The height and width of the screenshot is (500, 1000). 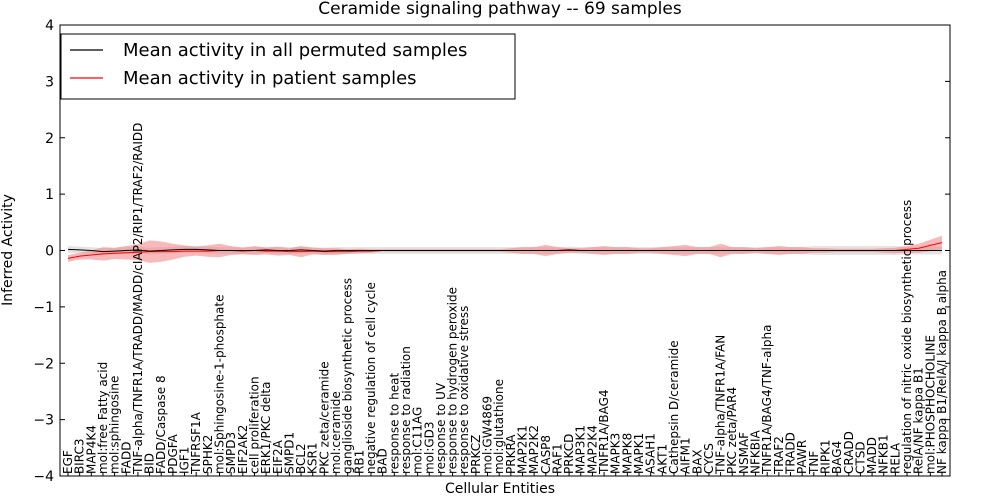 What do you see at coordinates (500, 489) in the screenshot?
I see `x-axis-label: Cellular Entities` at bounding box center [500, 489].